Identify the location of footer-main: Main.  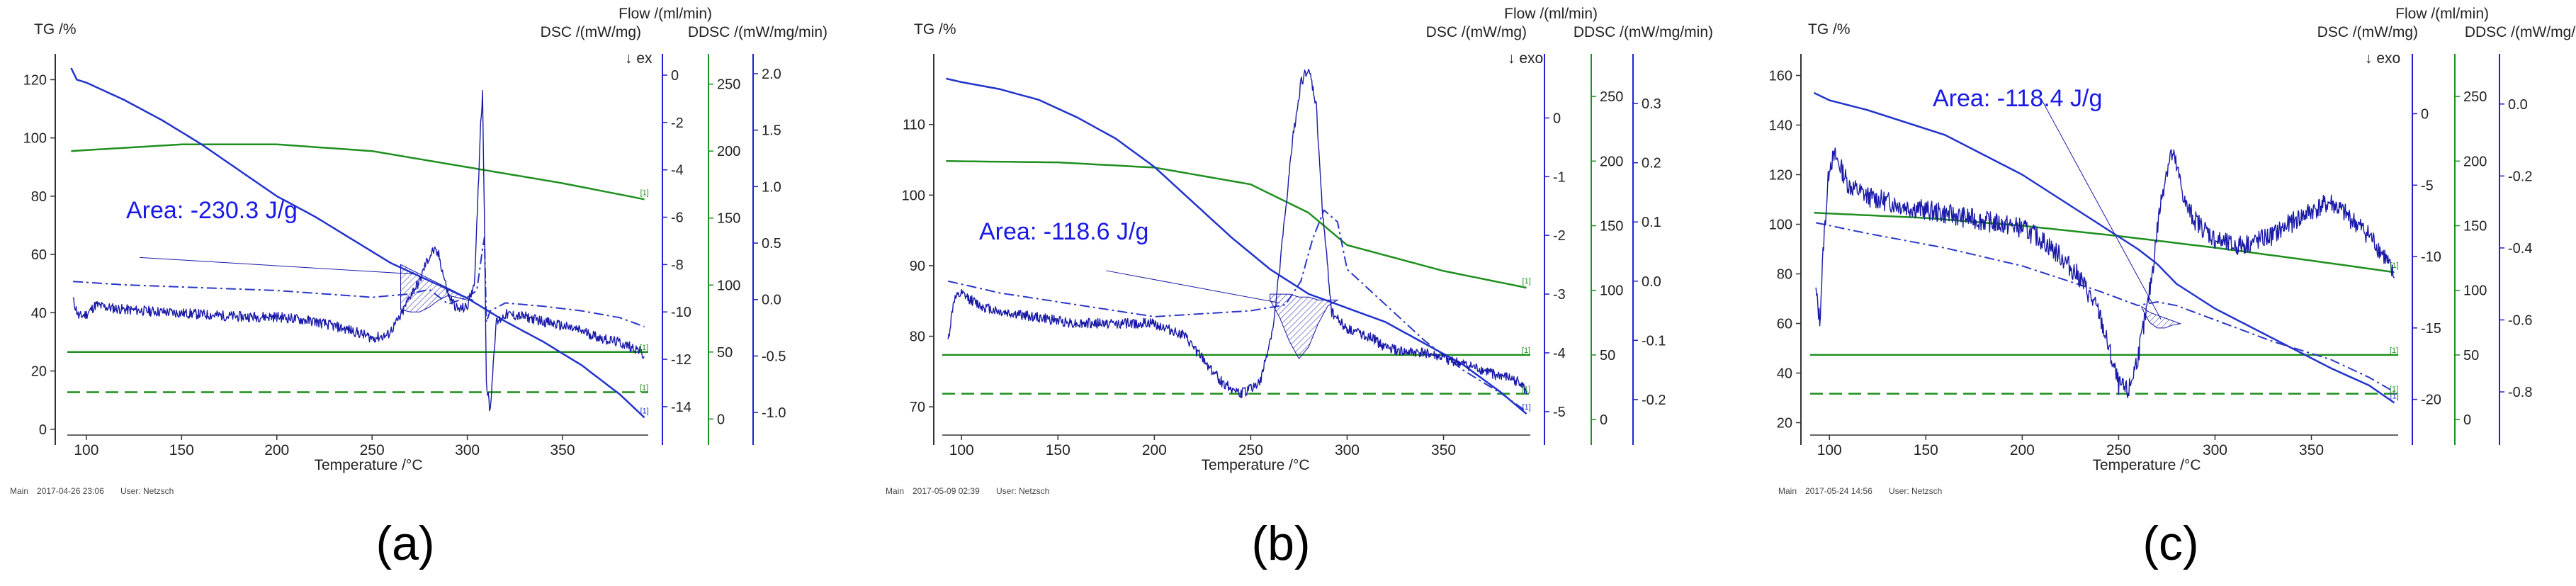
(895, 491).